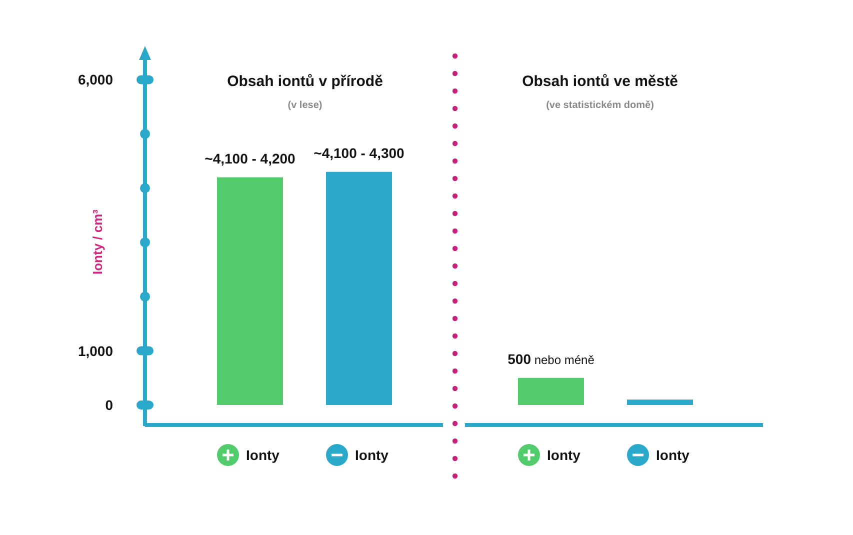 The height and width of the screenshot is (535, 853). What do you see at coordinates (96, 80) in the screenshot?
I see `y-tick-label: 6,000` at bounding box center [96, 80].